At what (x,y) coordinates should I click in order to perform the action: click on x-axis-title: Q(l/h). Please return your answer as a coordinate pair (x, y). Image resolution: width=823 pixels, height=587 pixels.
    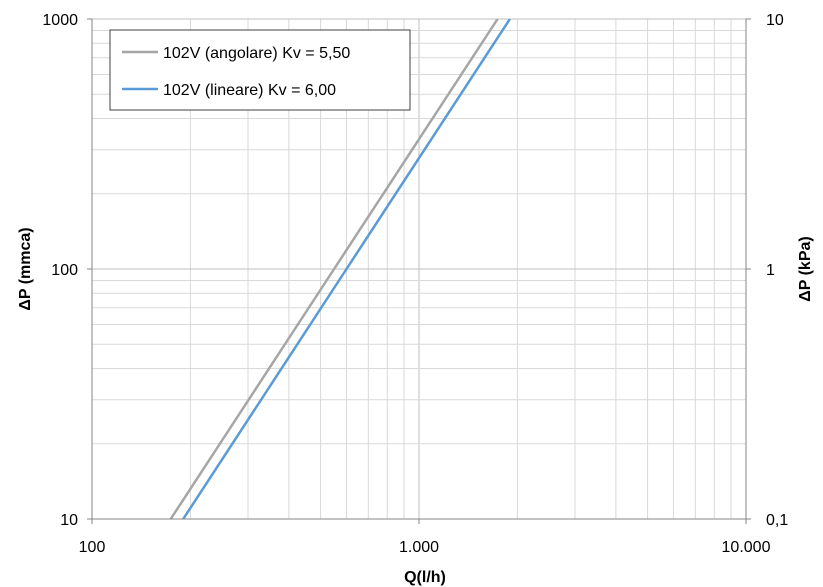
    Looking at the image, I should click on (425, 577).